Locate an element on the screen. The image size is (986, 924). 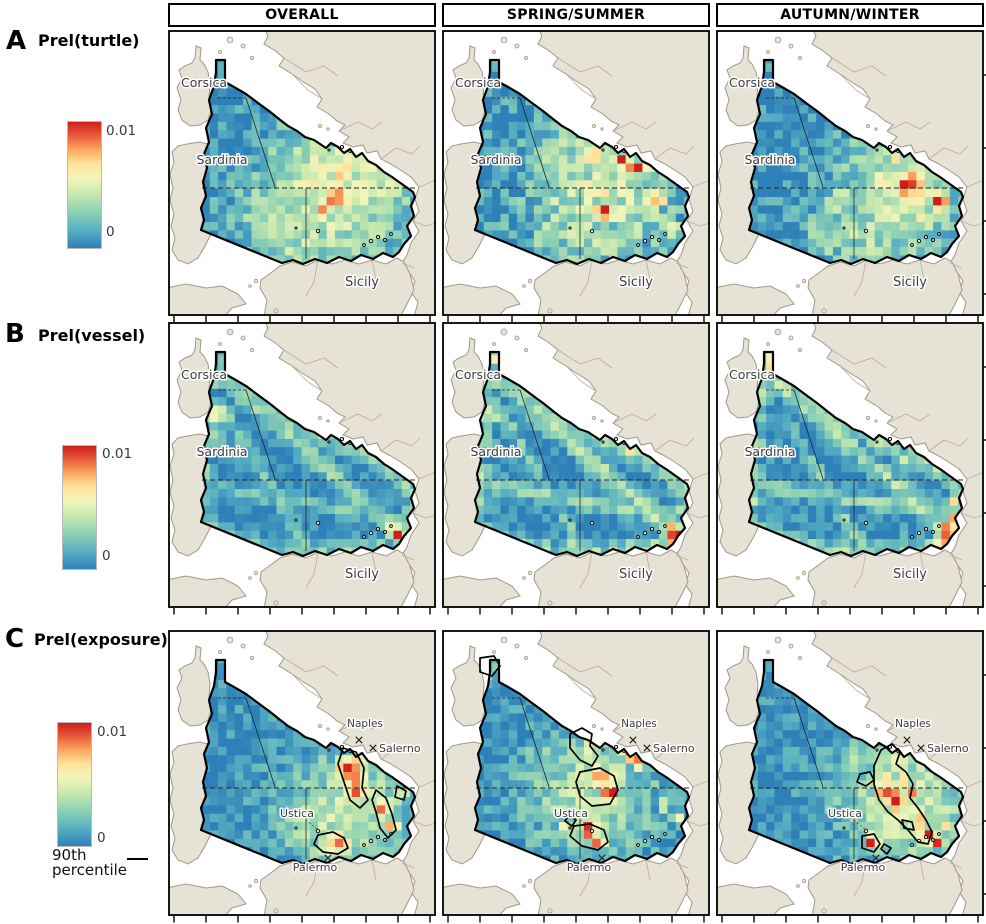
colorbar-turtle is located at coordinates (84, 185).